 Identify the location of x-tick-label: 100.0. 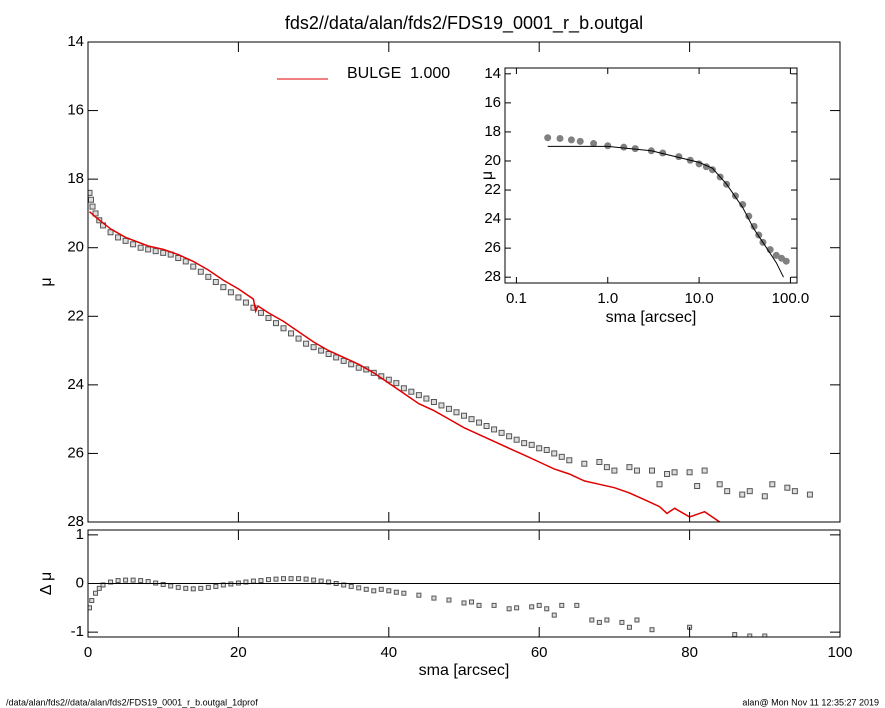
(791, 298).